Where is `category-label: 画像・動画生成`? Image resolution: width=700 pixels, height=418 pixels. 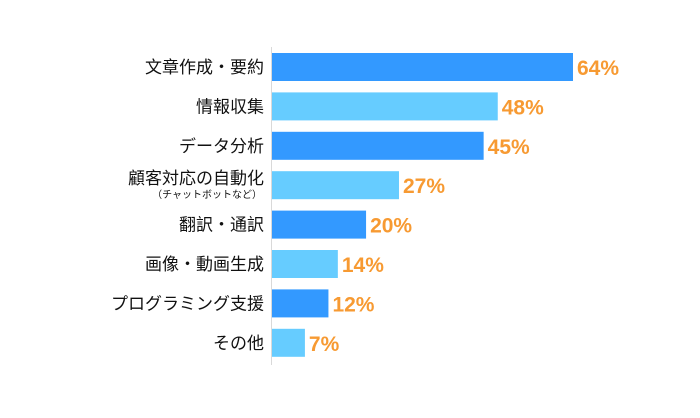
category-label: 画像・動画生成 is located at coordinates (204, 265).